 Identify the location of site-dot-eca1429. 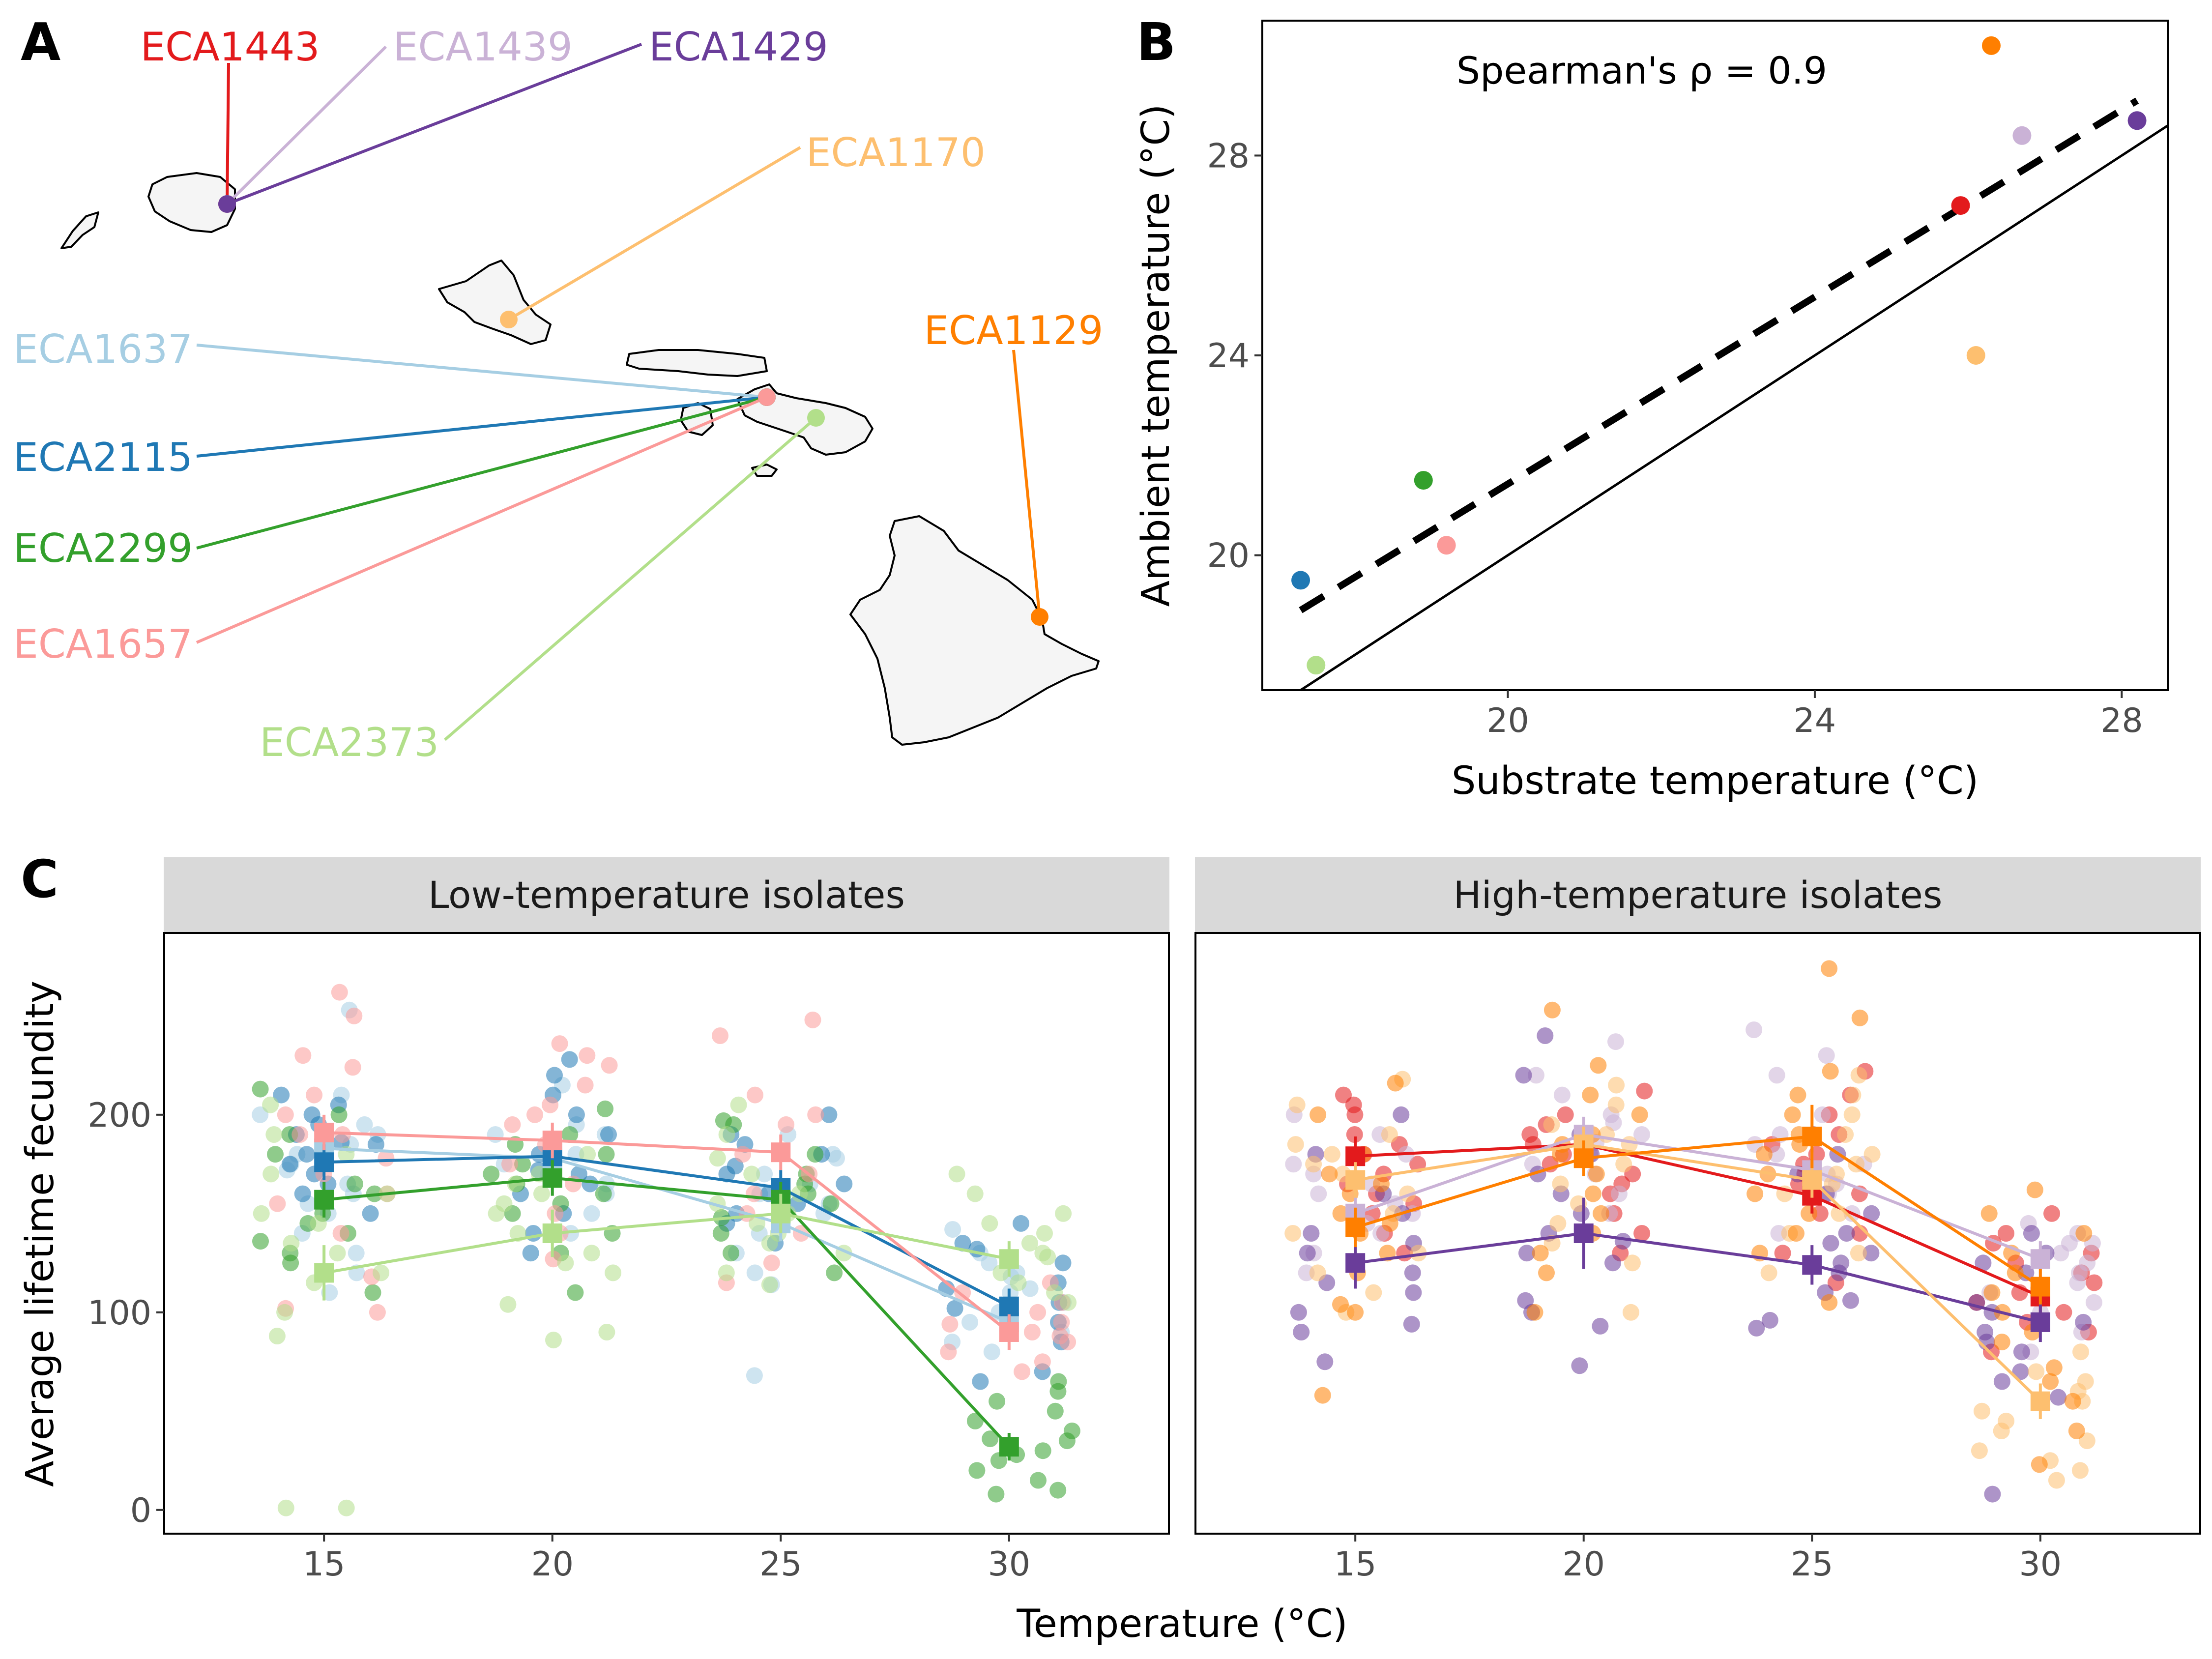
(227, 204).